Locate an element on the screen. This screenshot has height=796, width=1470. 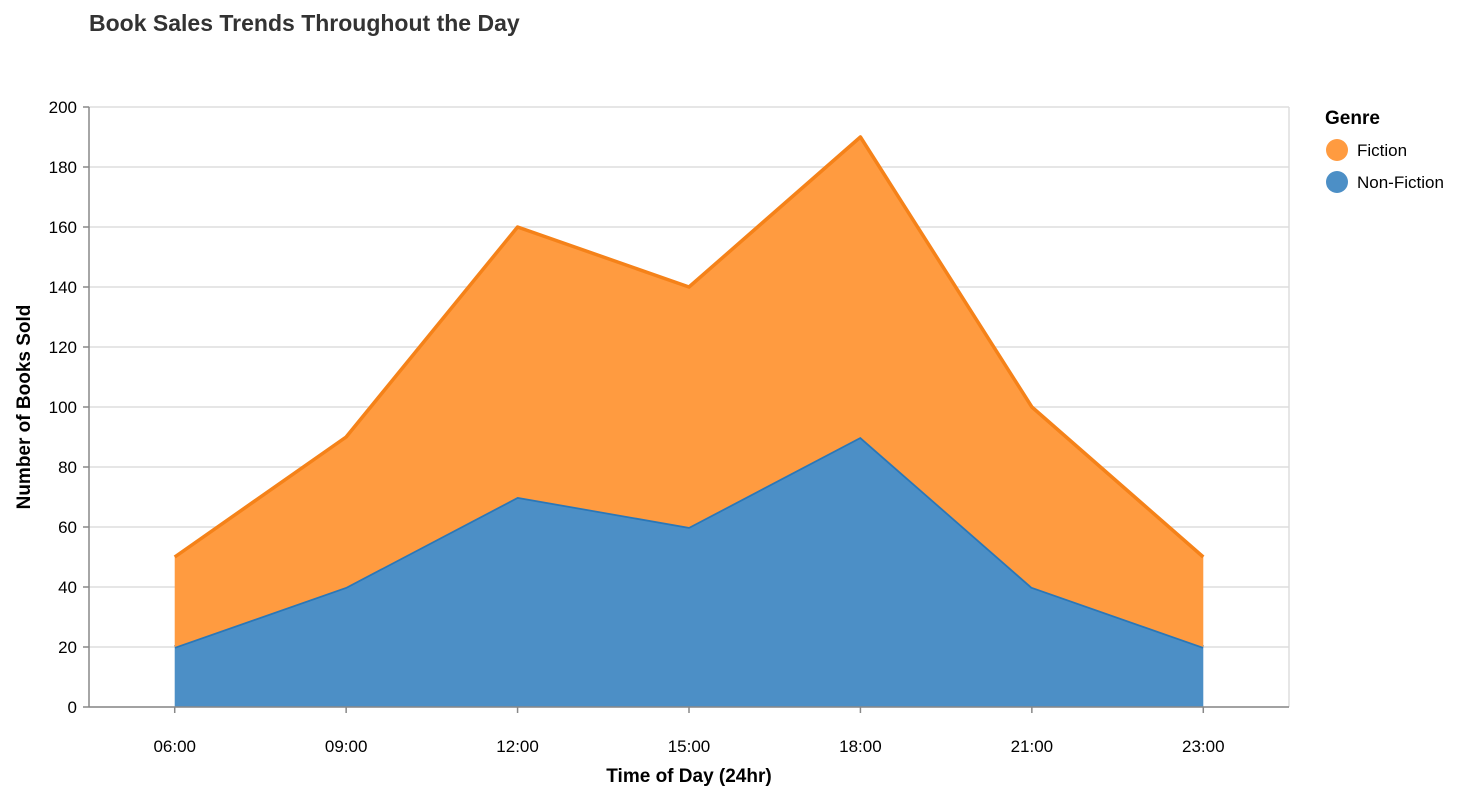
legend-title: Genre is located at coordinates (1352, 118).